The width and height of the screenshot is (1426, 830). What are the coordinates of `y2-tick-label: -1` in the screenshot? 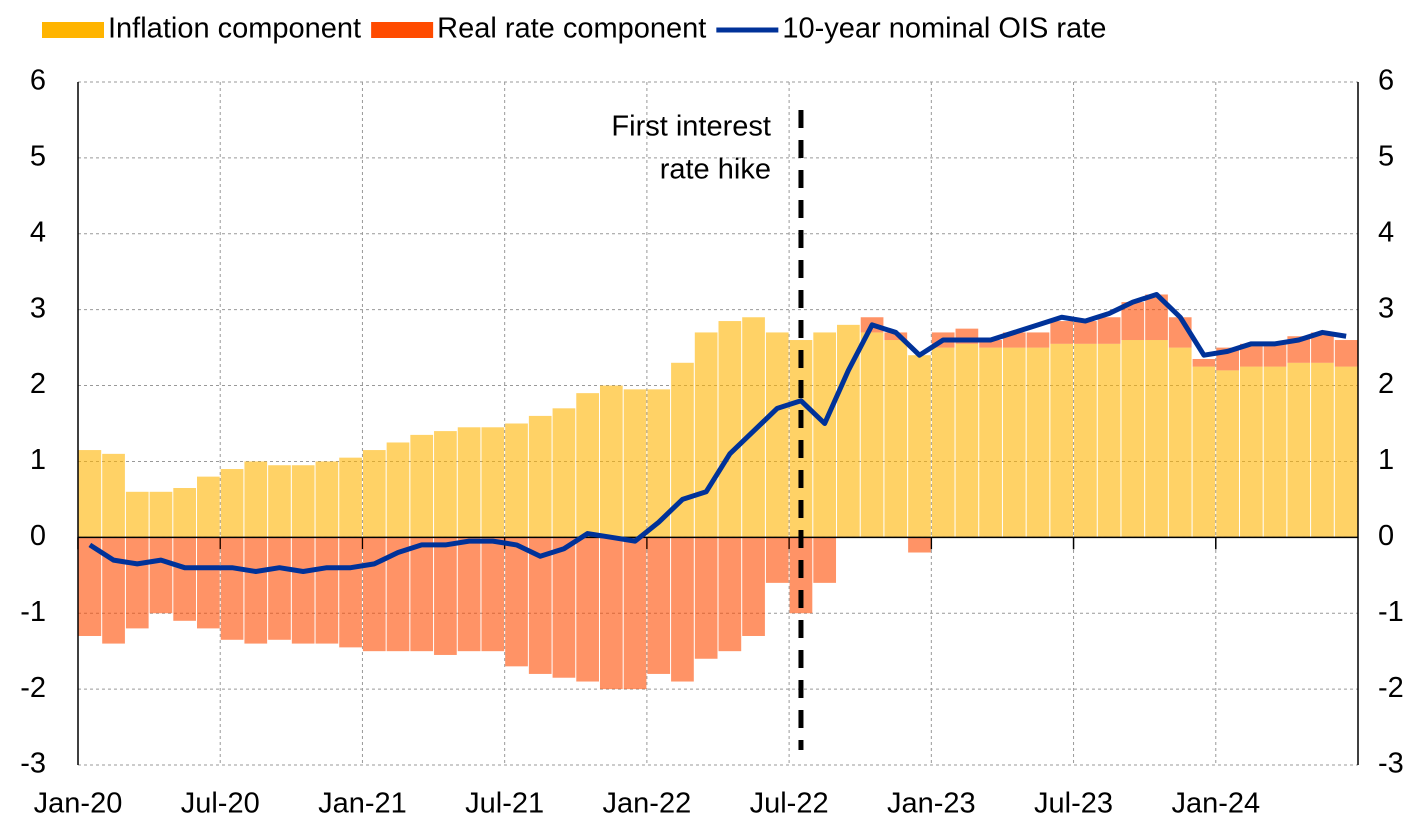 It's located at (1391, 612).